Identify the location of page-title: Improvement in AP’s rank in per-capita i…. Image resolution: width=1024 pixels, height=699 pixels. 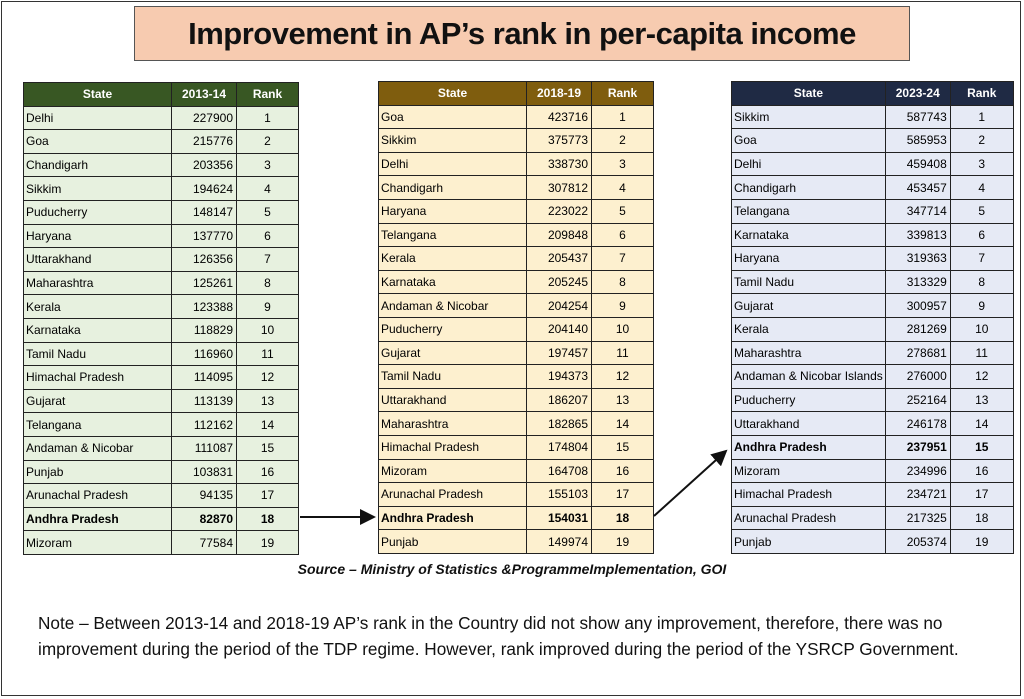
(522, 33).